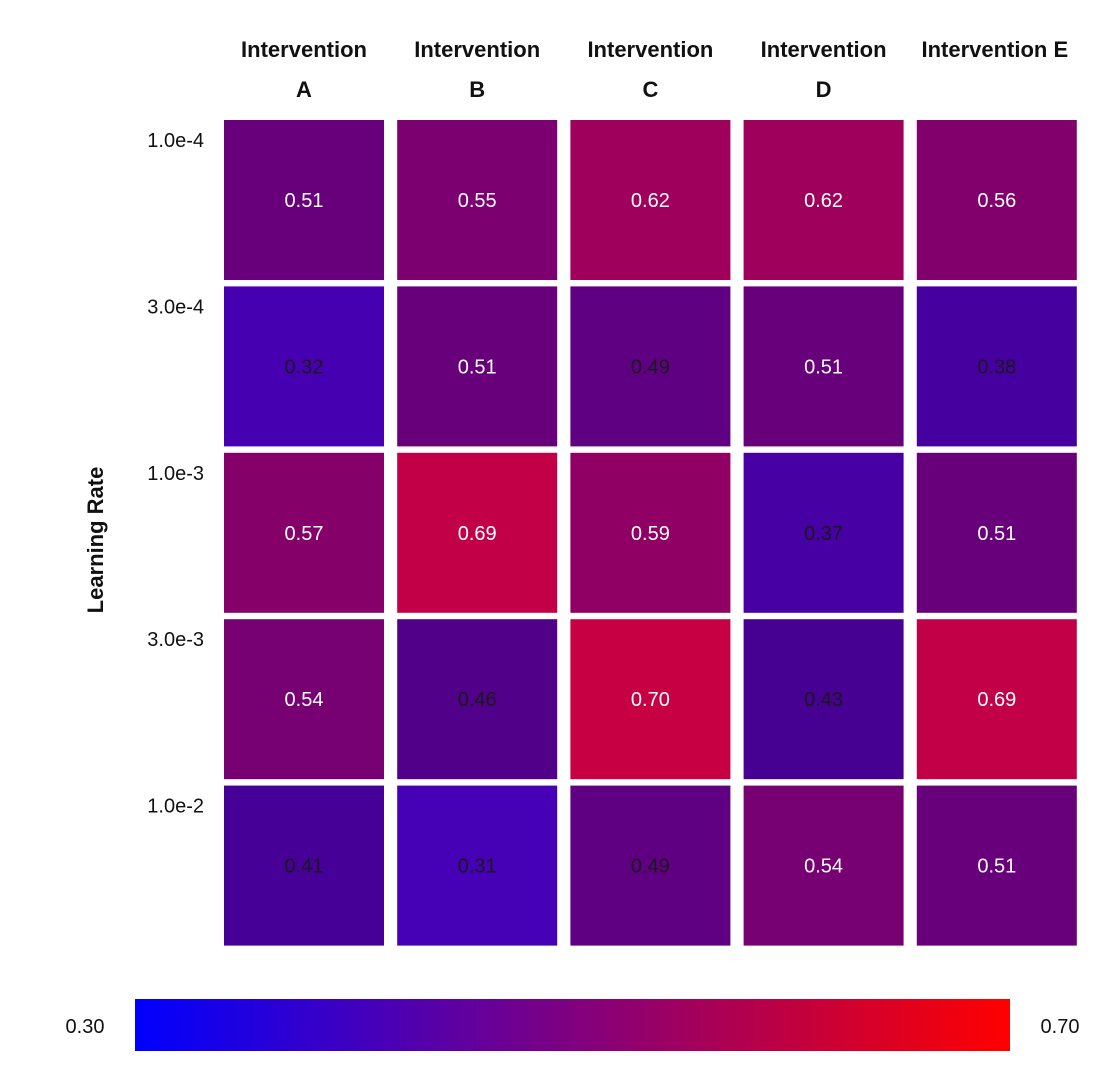 The width and height of the screenshot is (1115, 1077). What do you see at coordinates (175, 640) in the screenshot?
I see `row-label: 3.0e-3` at bounding box center [175, 640].